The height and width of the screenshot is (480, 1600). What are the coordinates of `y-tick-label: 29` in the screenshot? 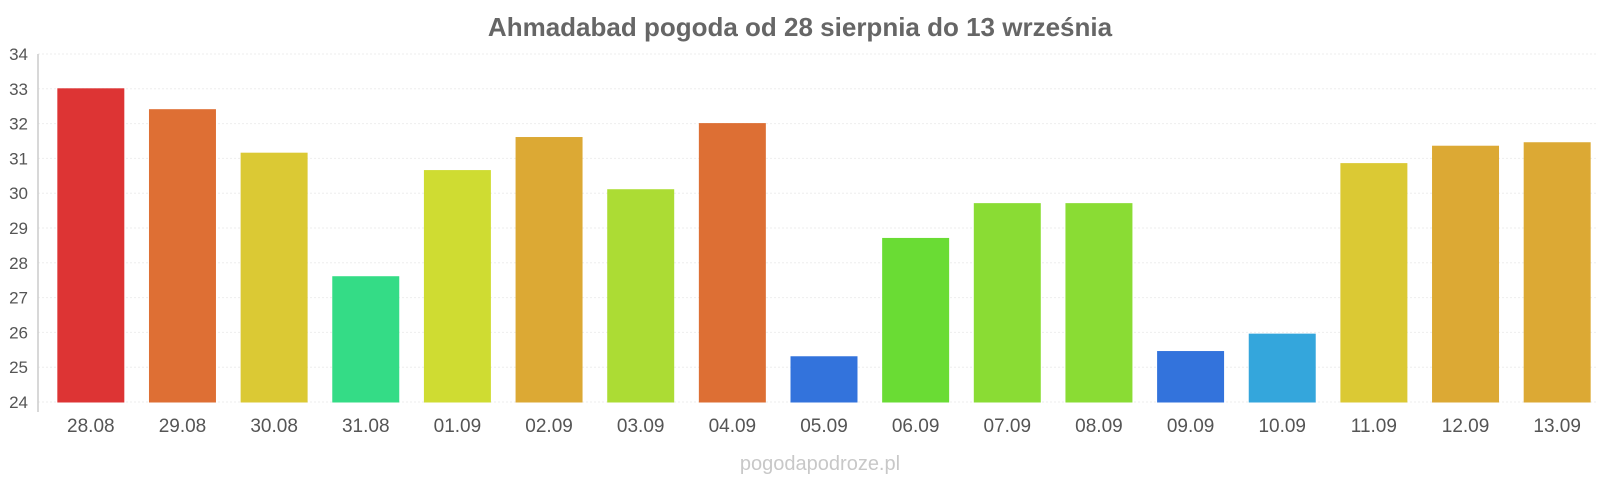 It's located at (18, 228).